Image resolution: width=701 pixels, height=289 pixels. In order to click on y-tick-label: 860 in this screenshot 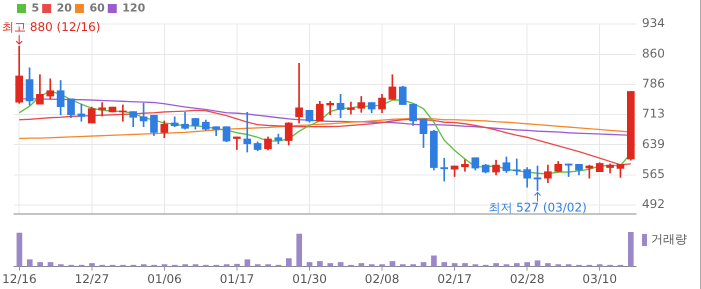, I will do `click(653, 53)`.